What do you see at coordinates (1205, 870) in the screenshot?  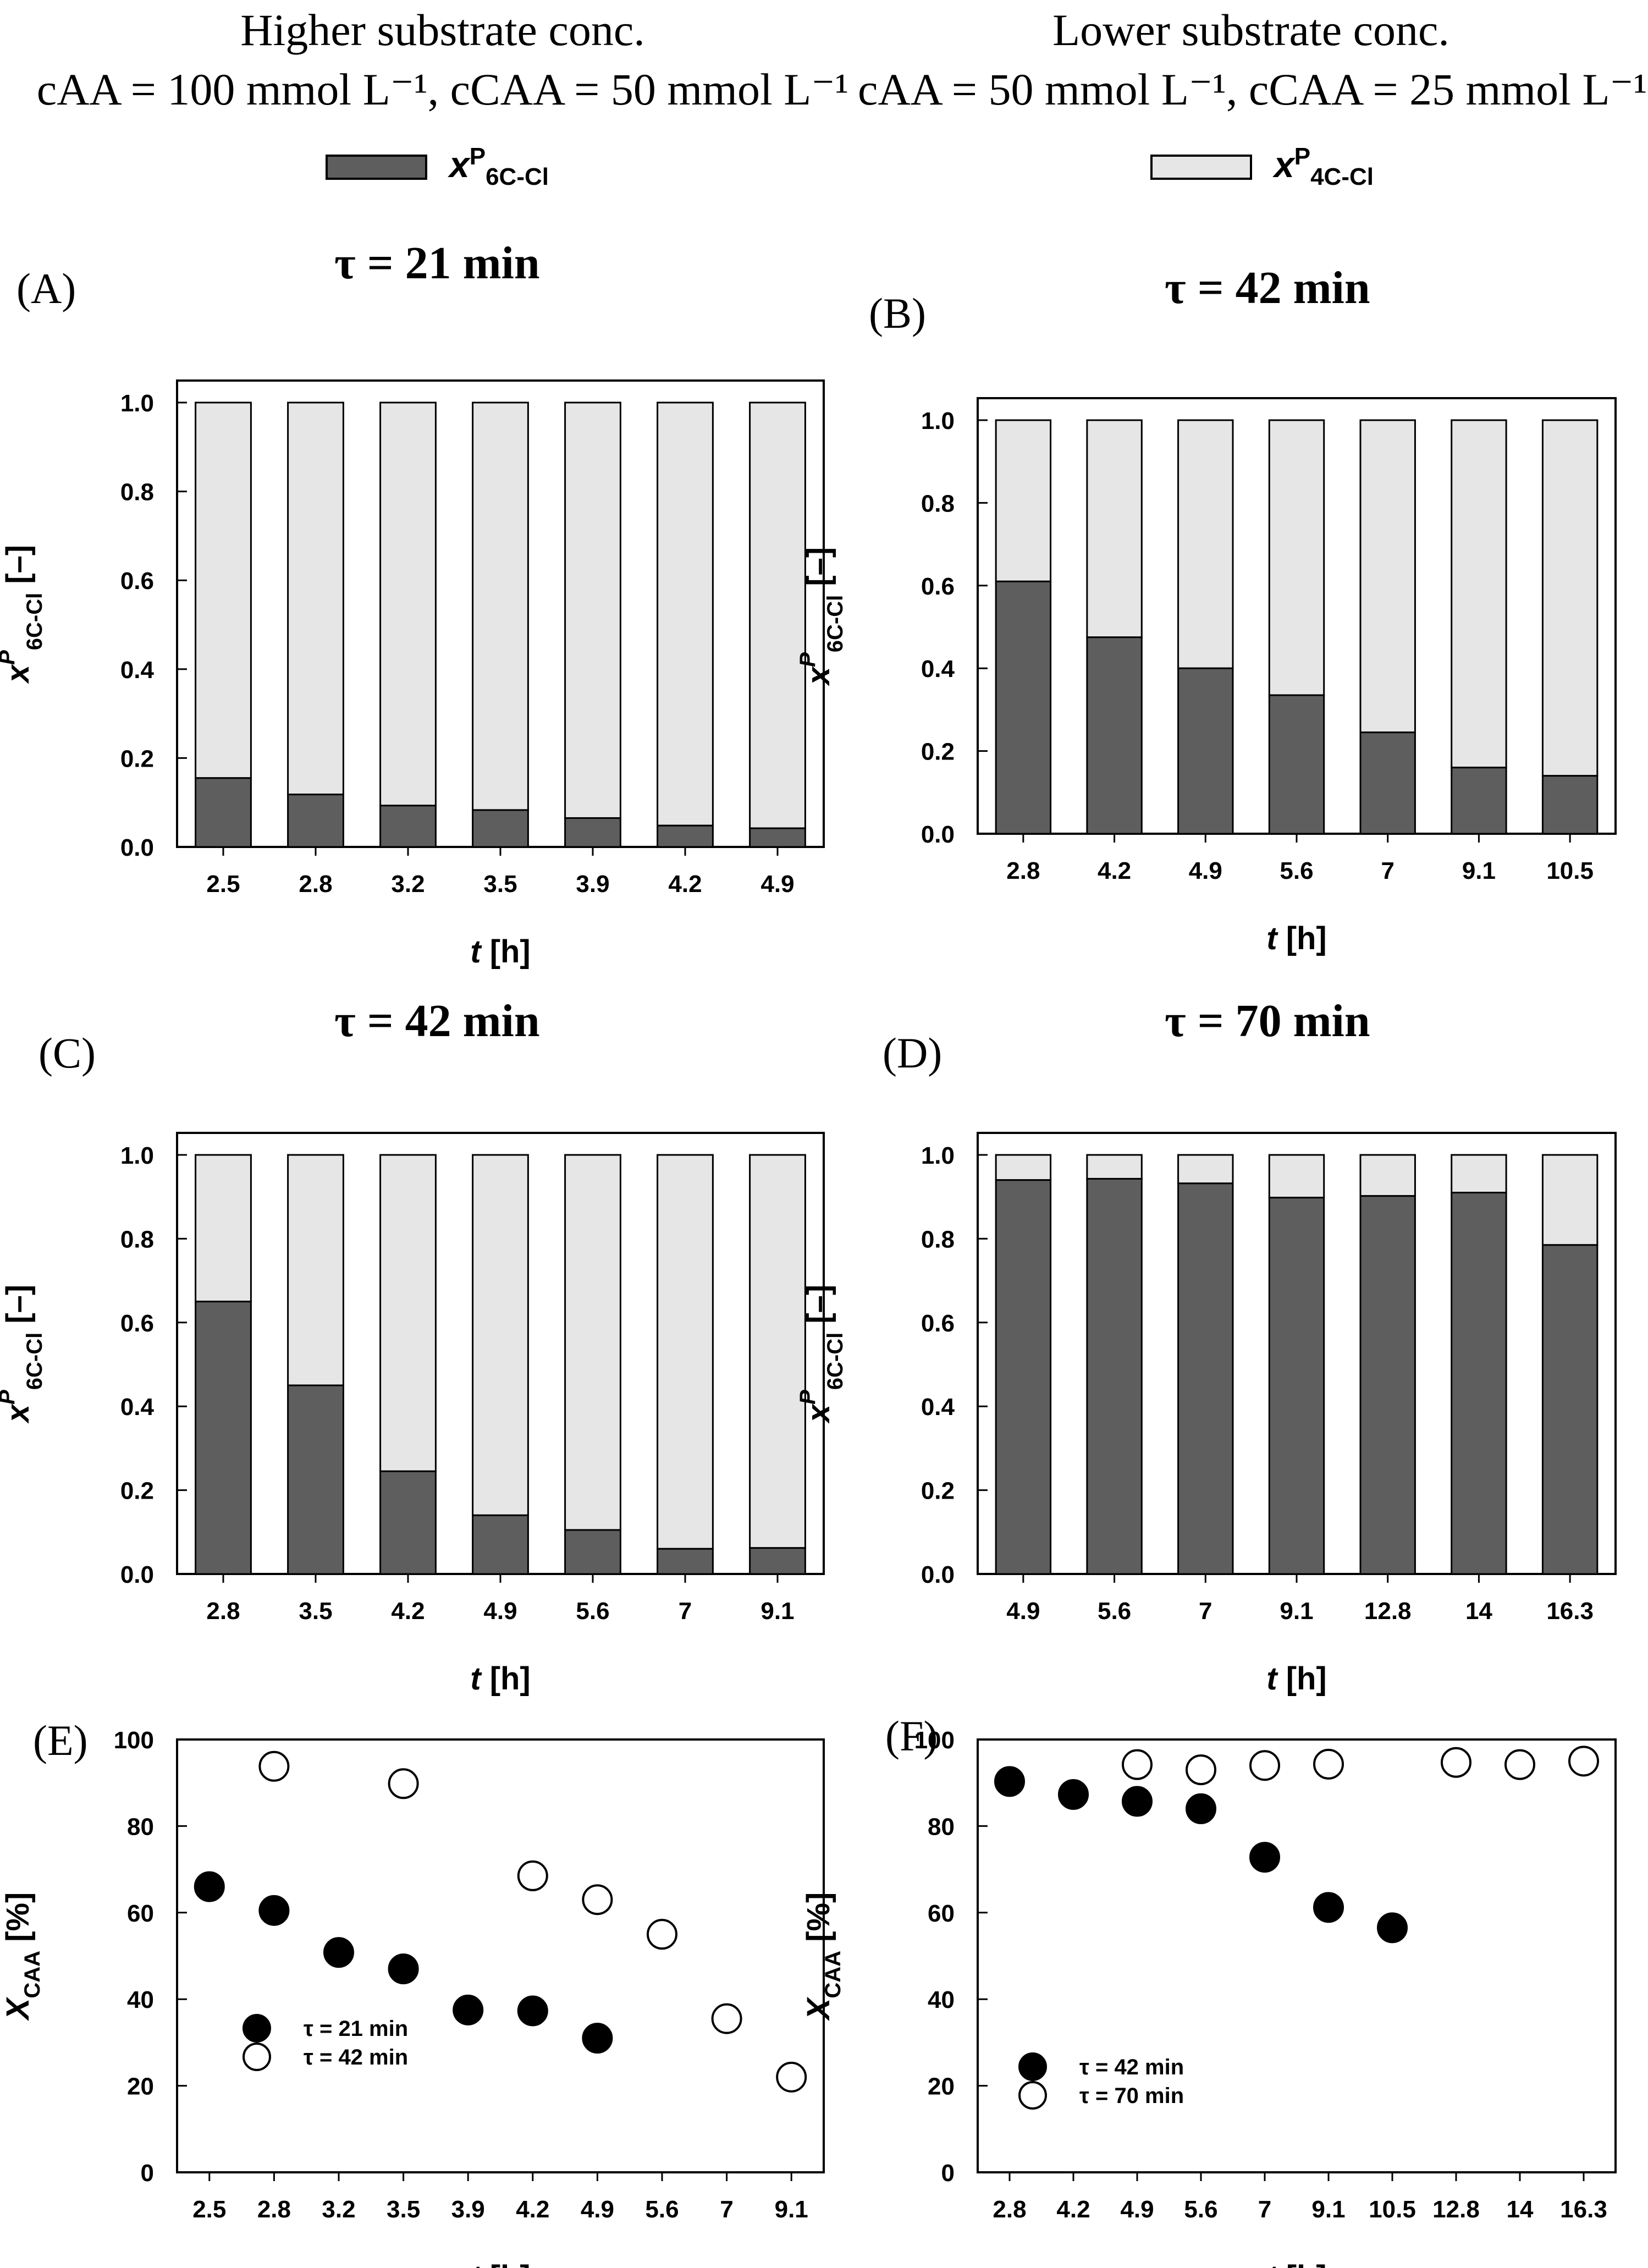 I see `x-tick-label-B: 4.9` at bounding box center [1205, 870].